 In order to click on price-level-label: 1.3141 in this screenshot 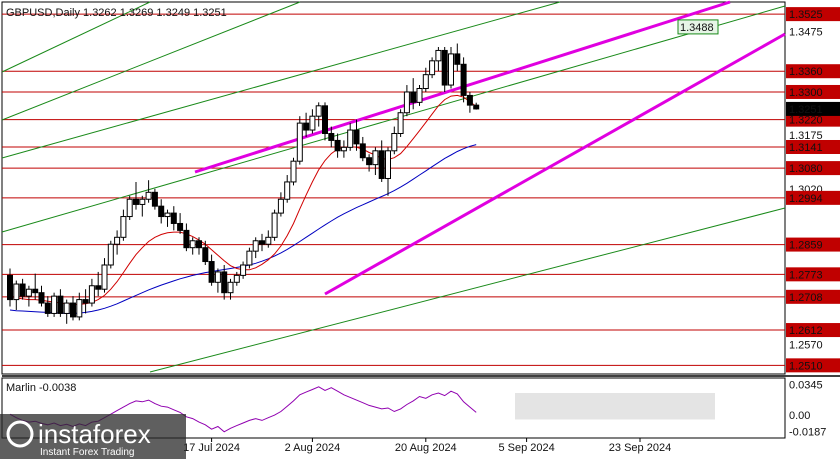, I will do `click(806, 148)`.